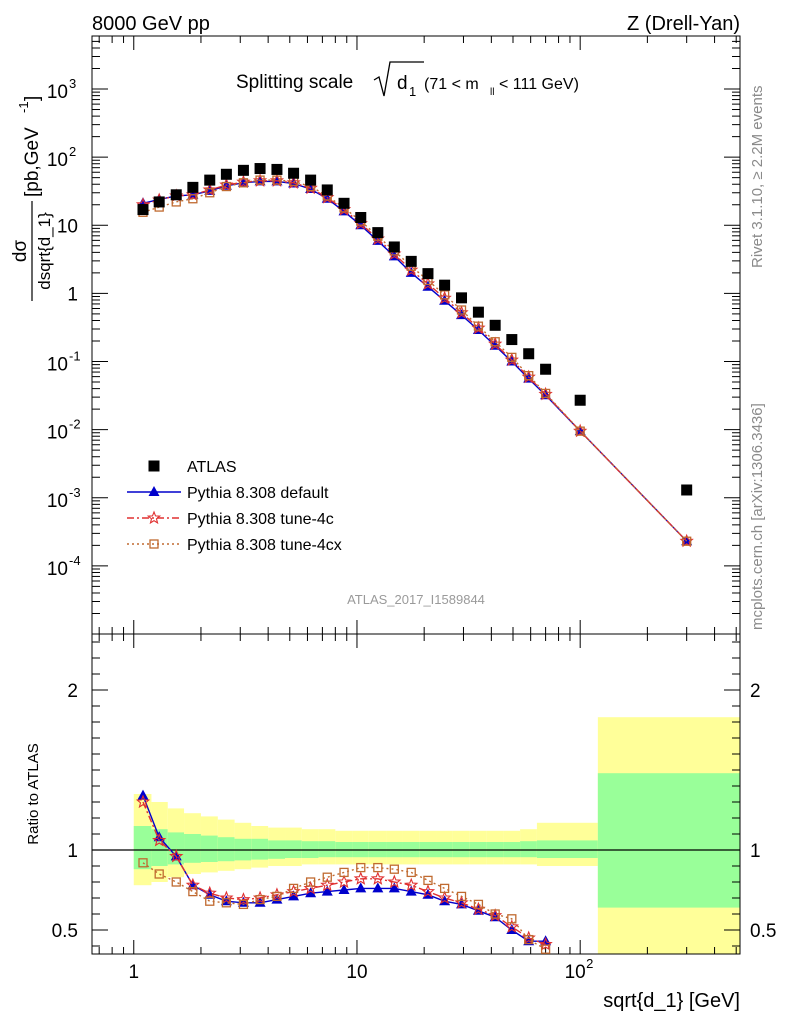 This screenshot has width=786, height=1024. What do you see at coordinates (344, 873) in the screenshot?
I see `ratio-series-line` at bounding box center [344, 873].